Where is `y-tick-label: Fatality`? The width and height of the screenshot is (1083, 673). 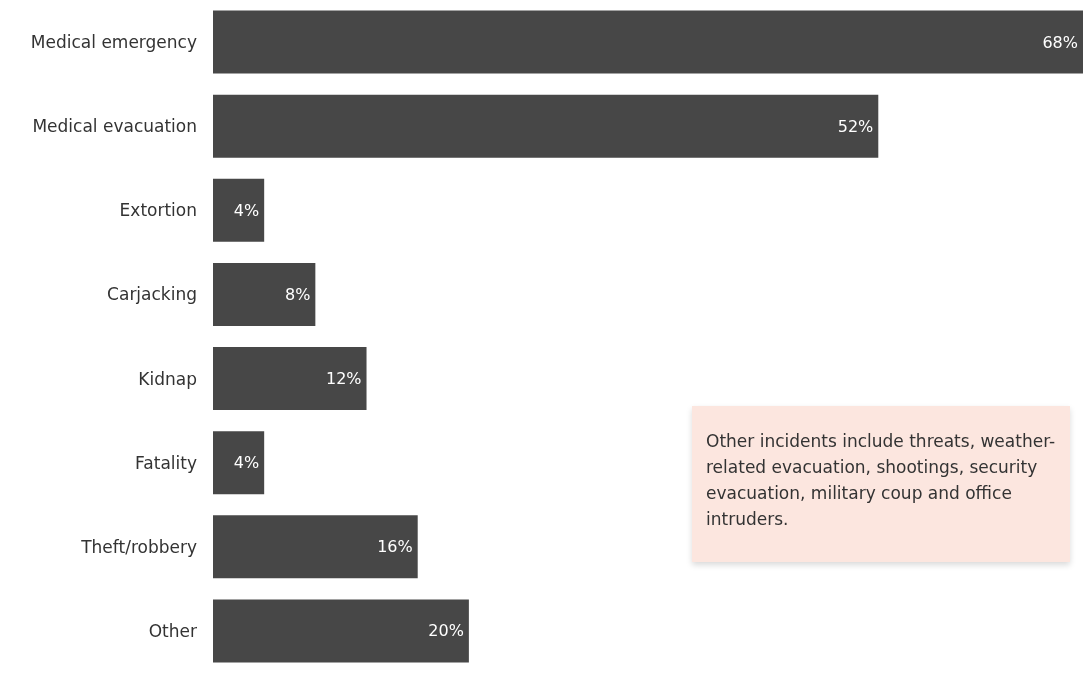
y-tick-label: Fatality is located at coordinates (166, 462).